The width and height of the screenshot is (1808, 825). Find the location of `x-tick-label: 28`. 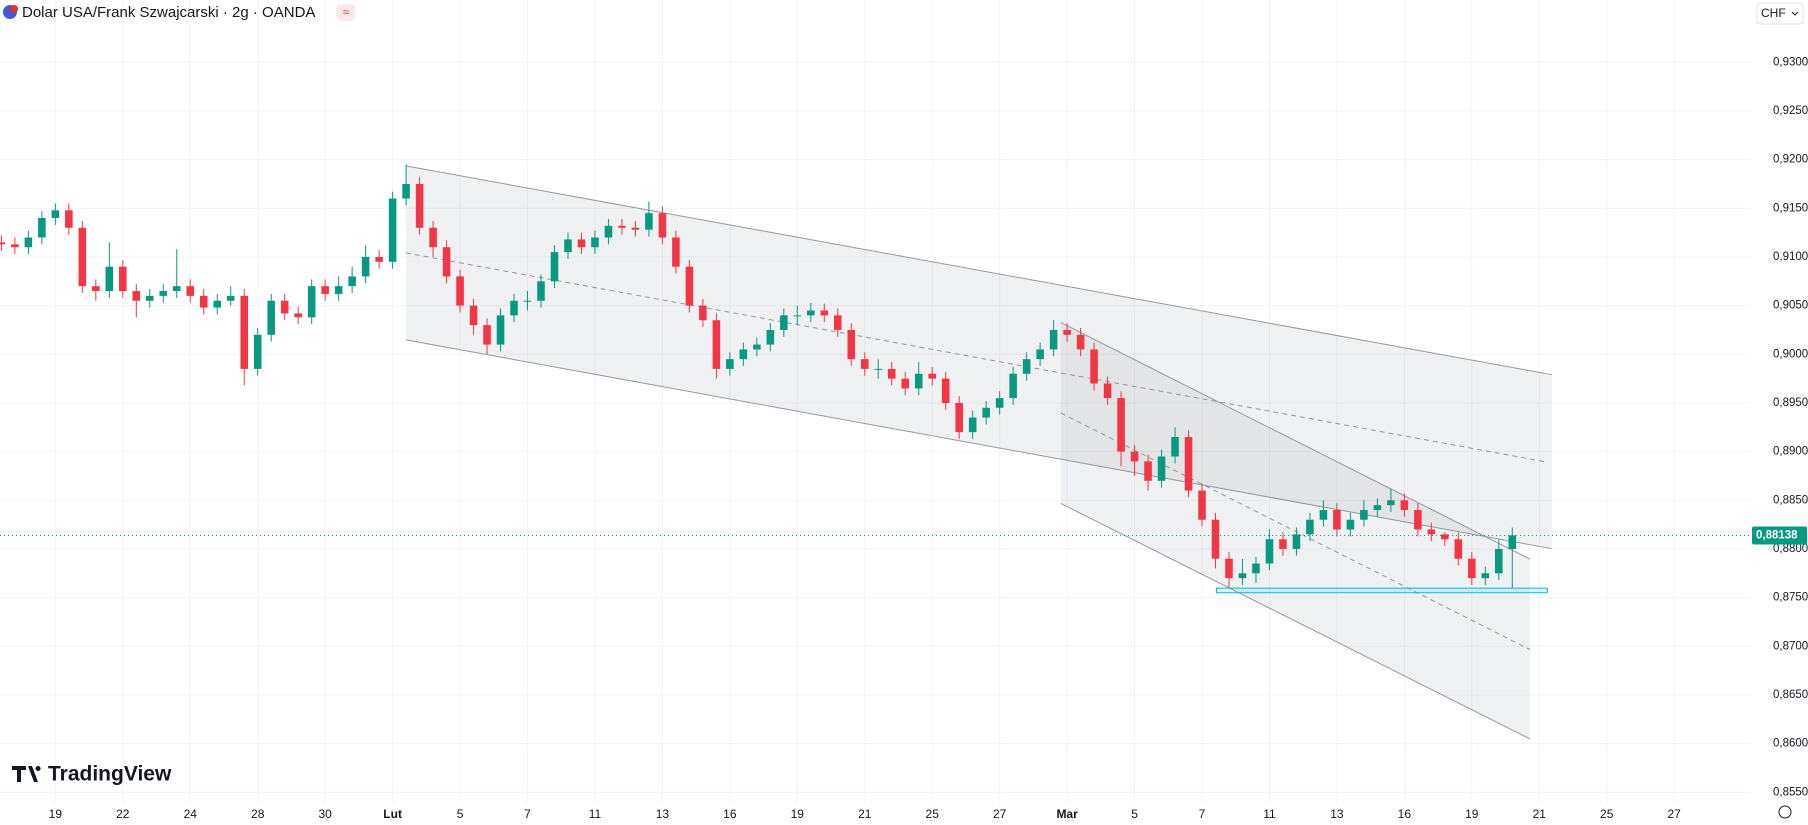

x-tick-label: 28 is located at coordinates (258, 814).